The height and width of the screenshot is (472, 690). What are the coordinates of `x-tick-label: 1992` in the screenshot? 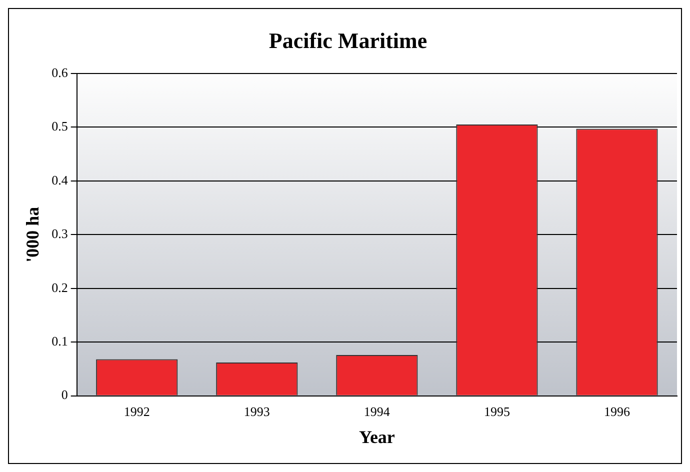 It's located at (137, 412).